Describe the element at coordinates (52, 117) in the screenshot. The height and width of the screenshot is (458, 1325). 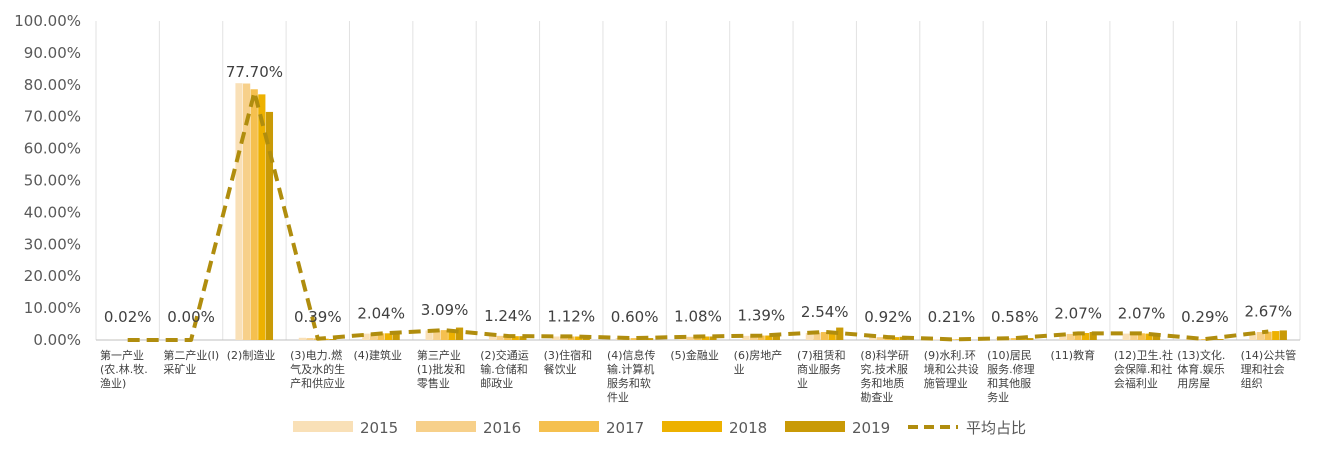
I see `y-tick-label: 70.00%` at that location.